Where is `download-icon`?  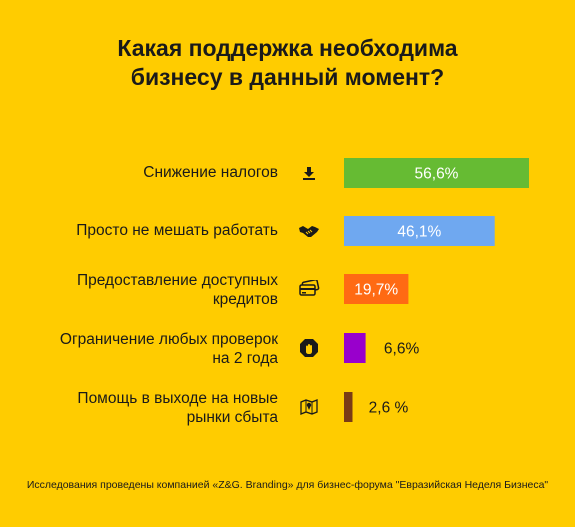
download-icon is located at coordinates (309, 173).